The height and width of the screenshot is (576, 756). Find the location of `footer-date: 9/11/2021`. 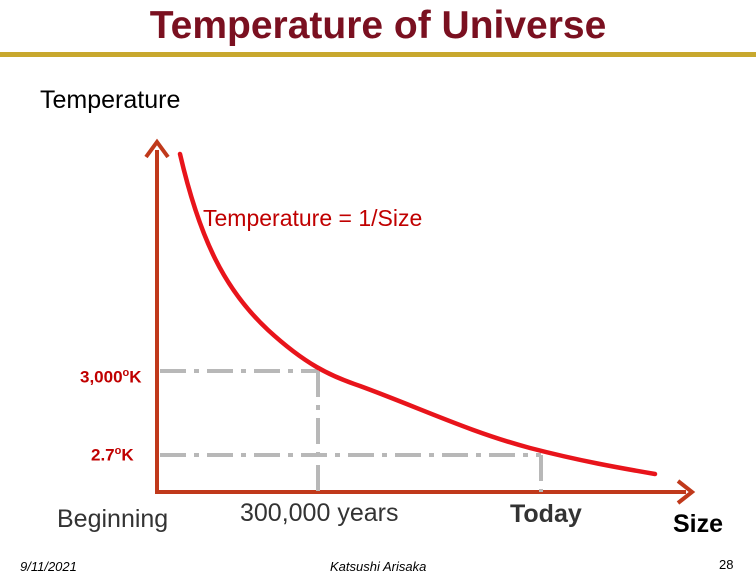

footer-date: 9/11/2021 is located at coordinates (48, 566).